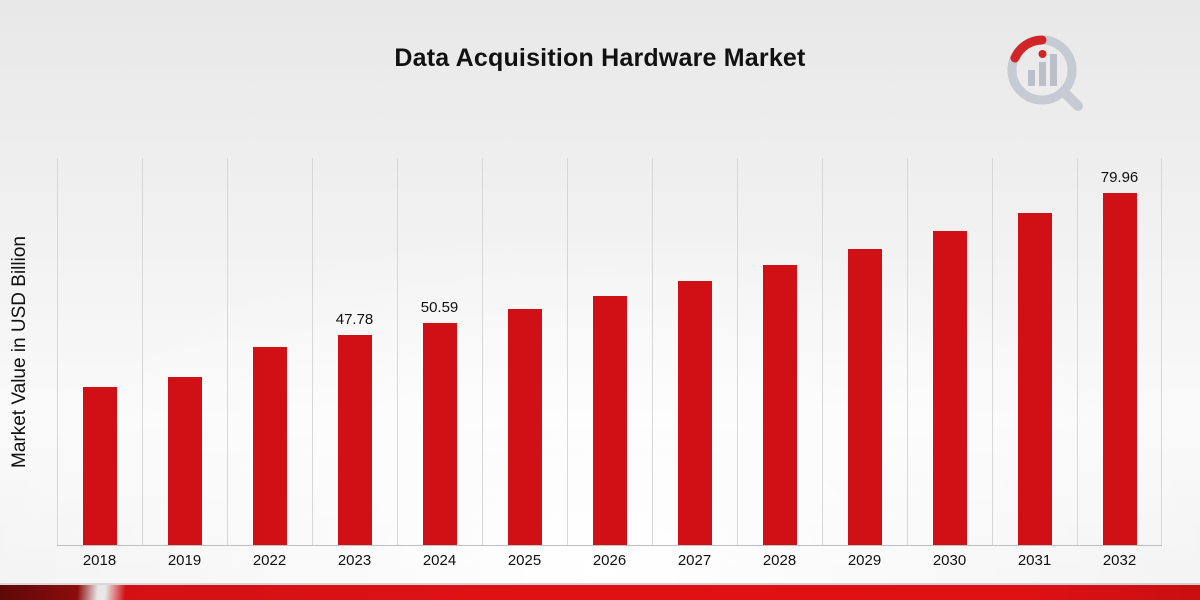 This screenshot has height=600, width=1200. Describe the element at coordinates (524, 427) in the screenshot. I see `bar-2025` at that location.